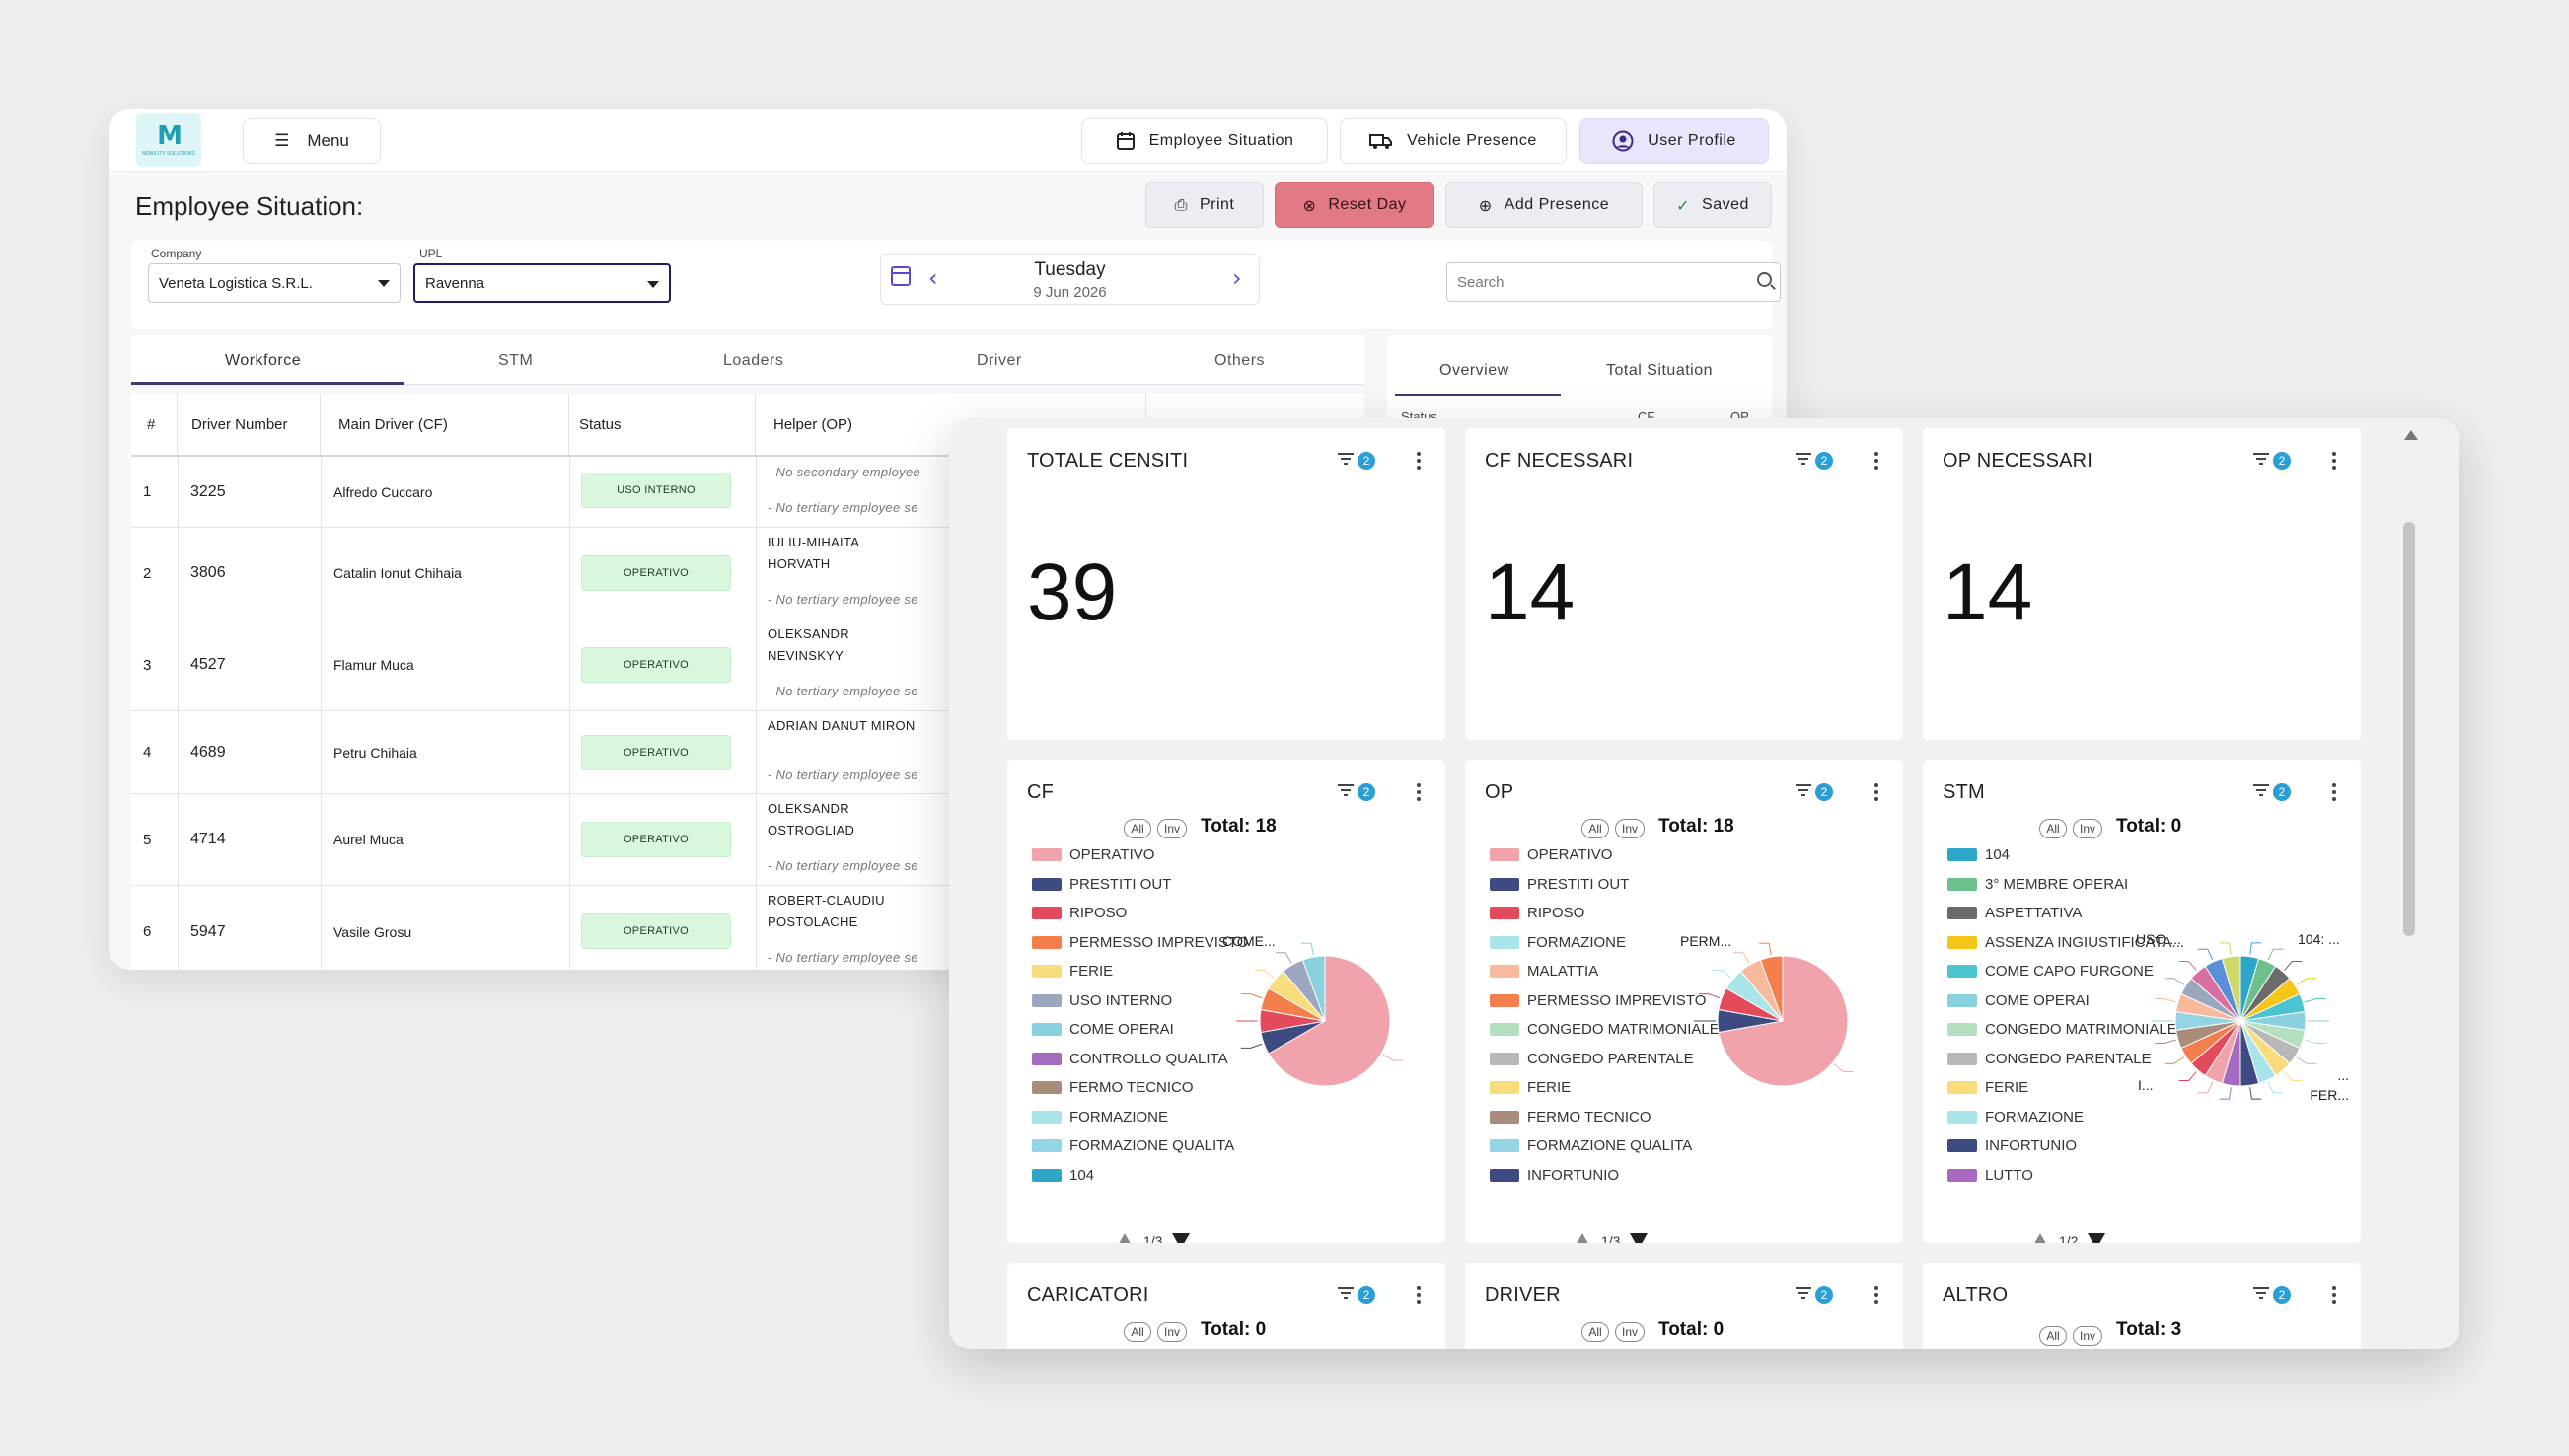 Image resolution: width=2569 pixels, height=1456 pixels. What do you see at coordinates (312, 141) in the screenshot?
I see `menu-button: ☰ Menu` at bounding box center [312, 141].